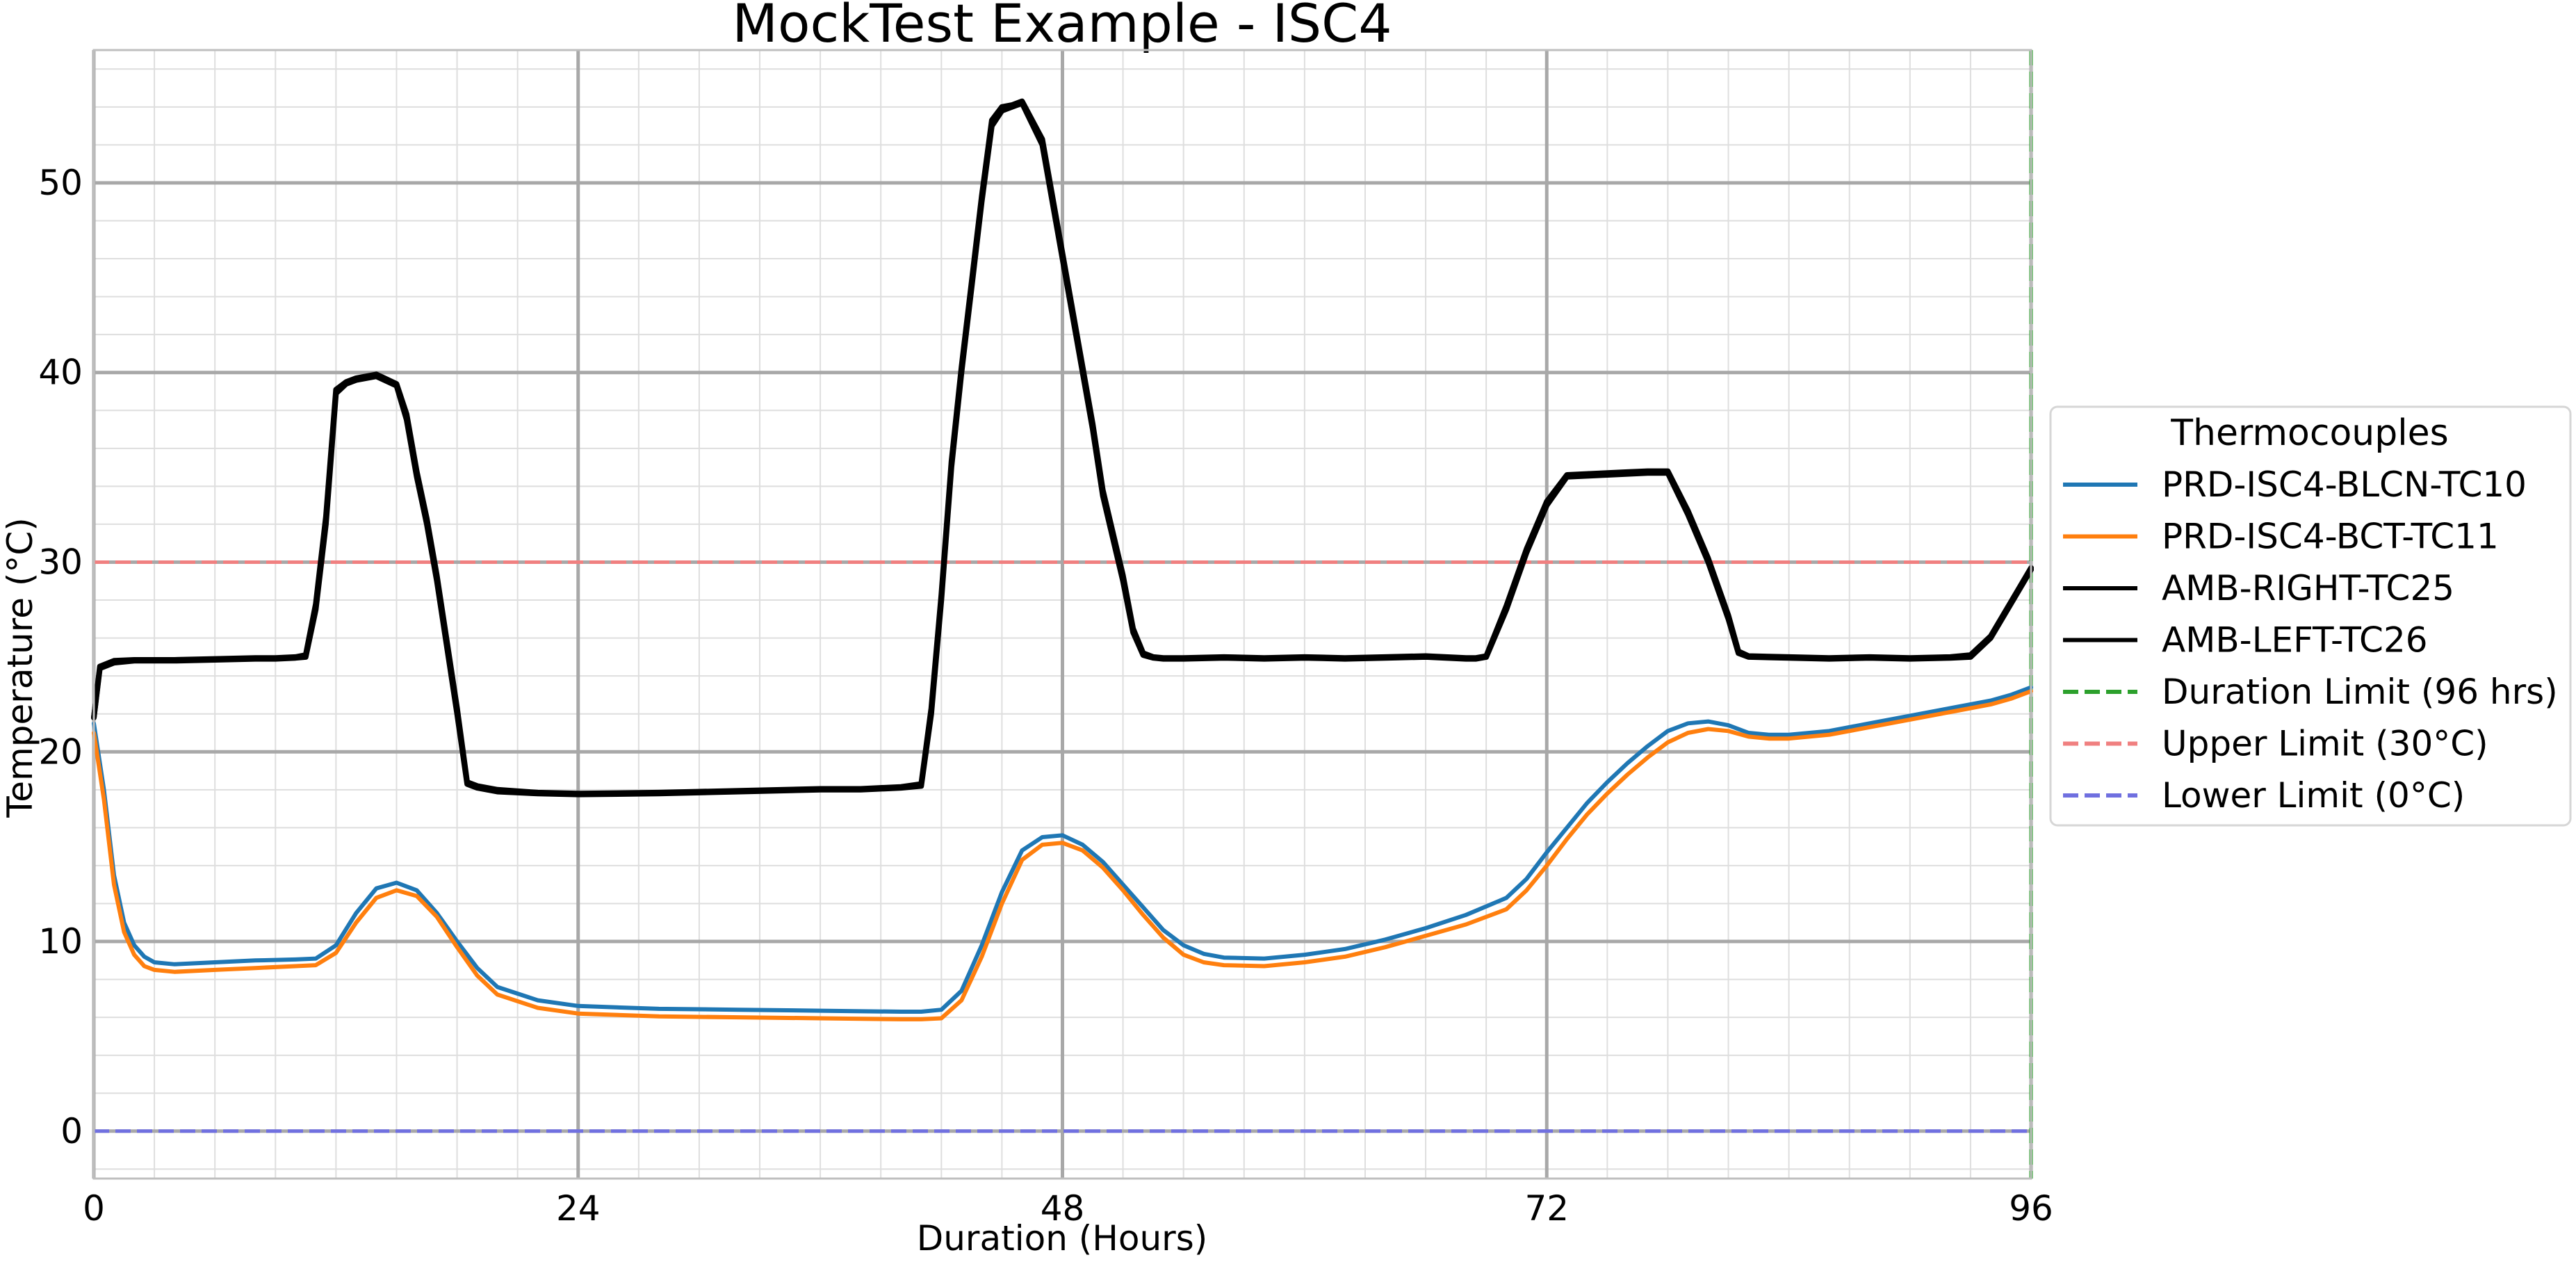  I want to click on x-axis-label: Duration (Hours), so click(1062, 1238).